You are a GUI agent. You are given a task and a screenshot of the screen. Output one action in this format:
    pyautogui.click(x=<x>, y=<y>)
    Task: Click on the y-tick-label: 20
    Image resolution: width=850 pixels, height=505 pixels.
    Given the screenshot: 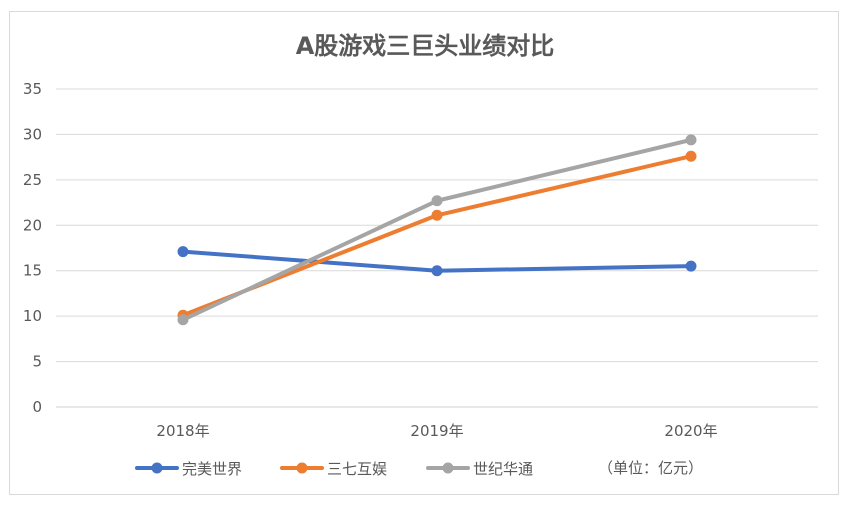 What is the action you would take?
    pyautogui.click(x=32, y=225)
    